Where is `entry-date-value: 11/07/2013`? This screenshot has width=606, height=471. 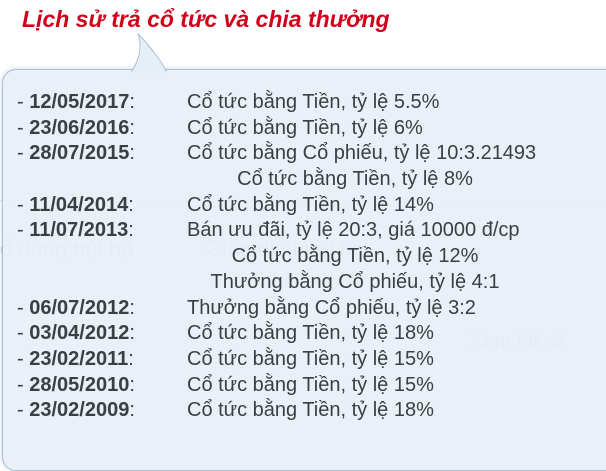
entry-date-value: 11/07/2013 is located at coordinates (79, 230).